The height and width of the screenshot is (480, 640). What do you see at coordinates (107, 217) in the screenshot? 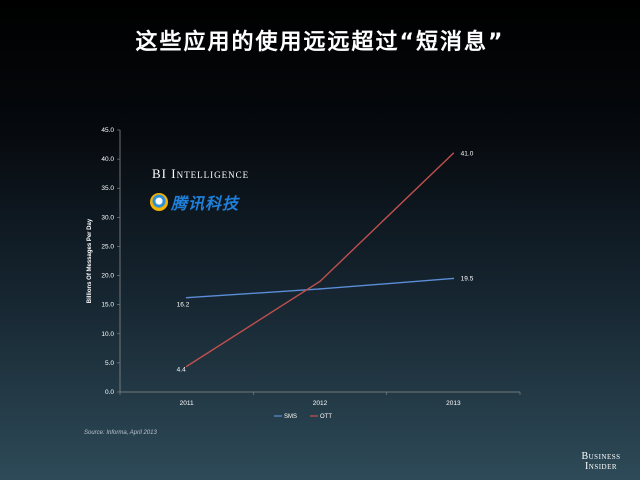
I see `y-tick-label: 30.0` at bounding box center [107, 217].